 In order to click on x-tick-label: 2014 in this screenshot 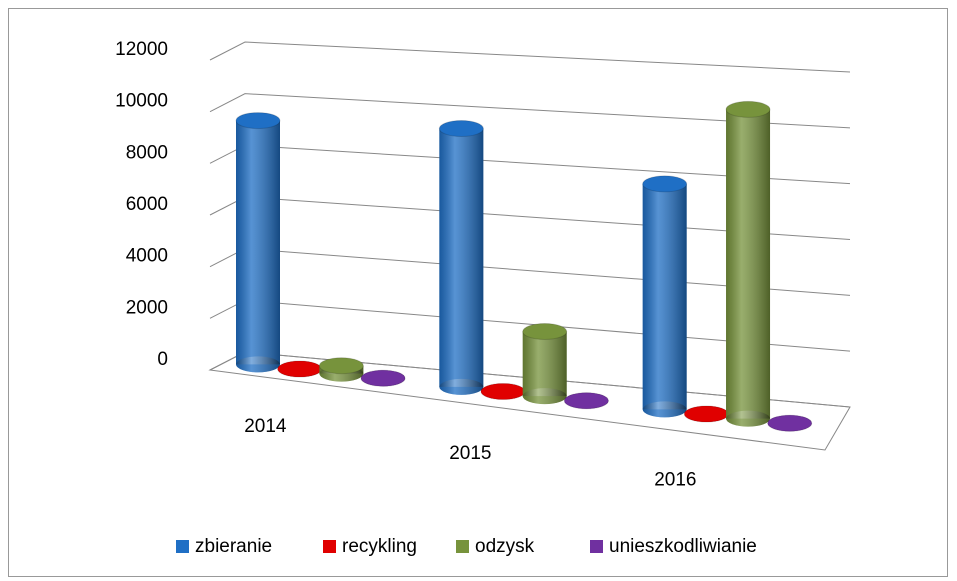, I will do `click(265, 426)`.